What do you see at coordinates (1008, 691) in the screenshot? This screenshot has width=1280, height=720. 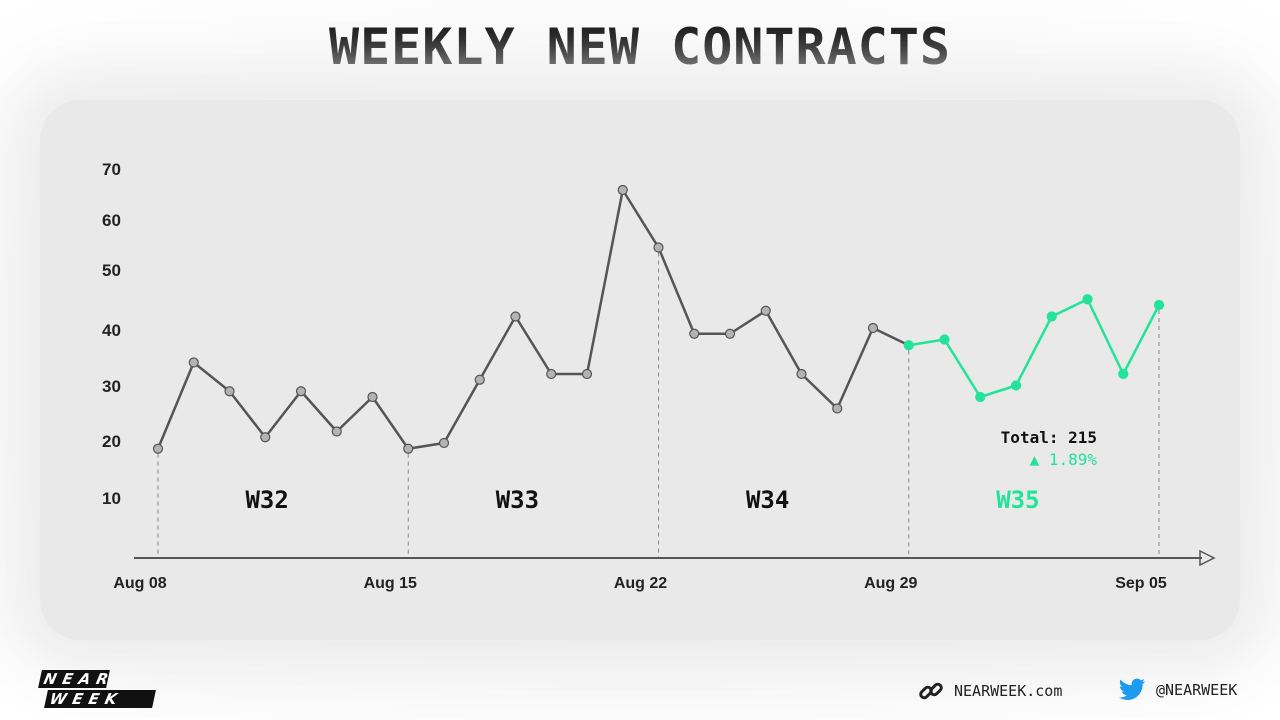 I see `website-label: NEARWEEK.com` at bounding box center [1008, 691].